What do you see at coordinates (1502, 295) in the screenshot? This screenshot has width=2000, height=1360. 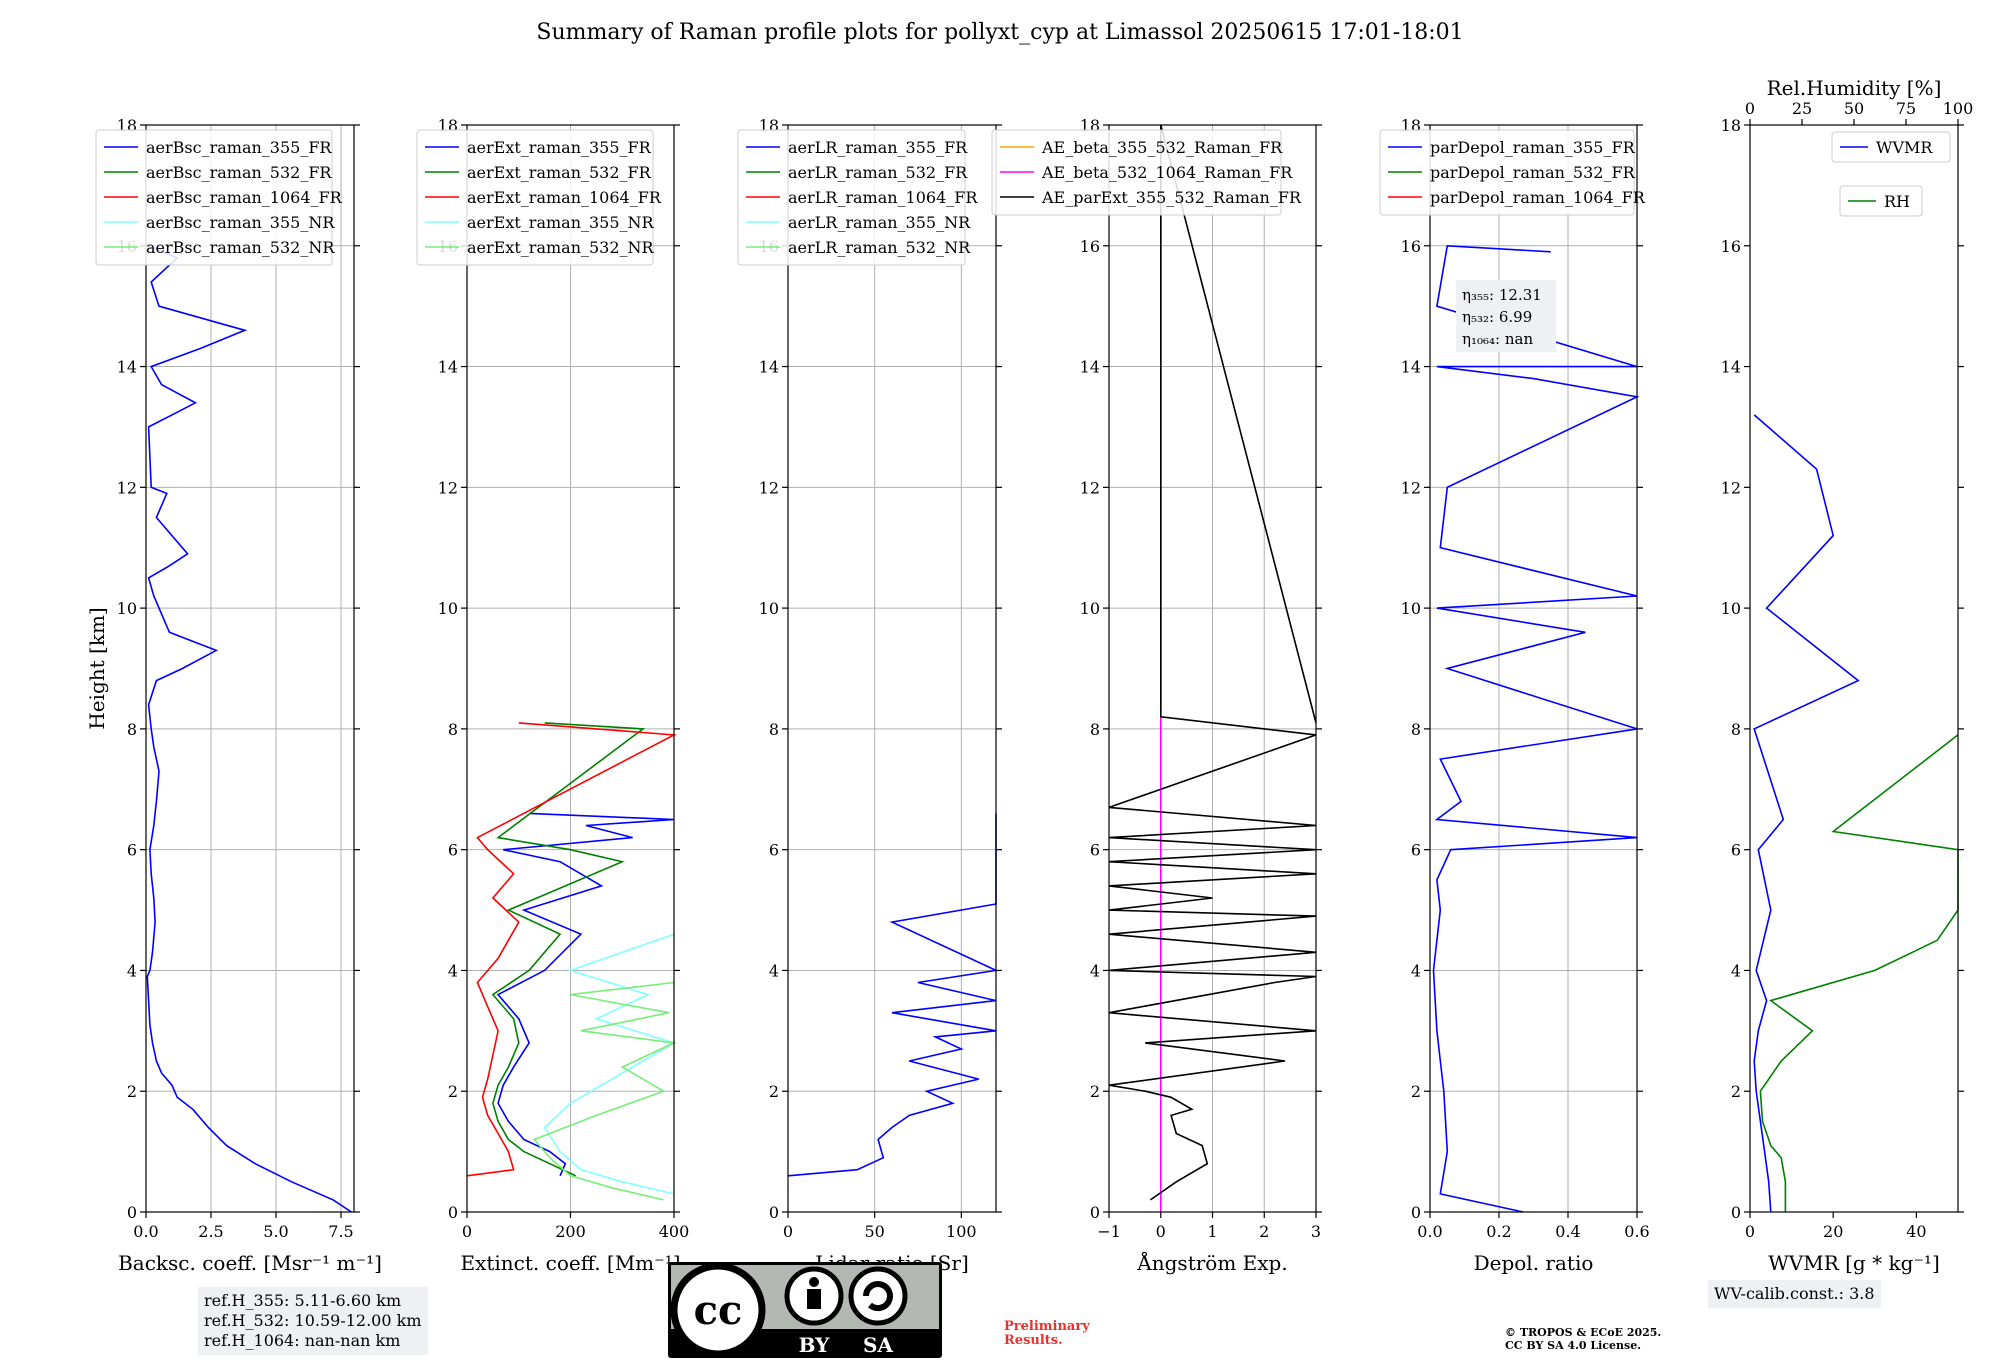 I see `annotation-line: η₃₅₅: 12.31` at bounding box center [1502, 295].